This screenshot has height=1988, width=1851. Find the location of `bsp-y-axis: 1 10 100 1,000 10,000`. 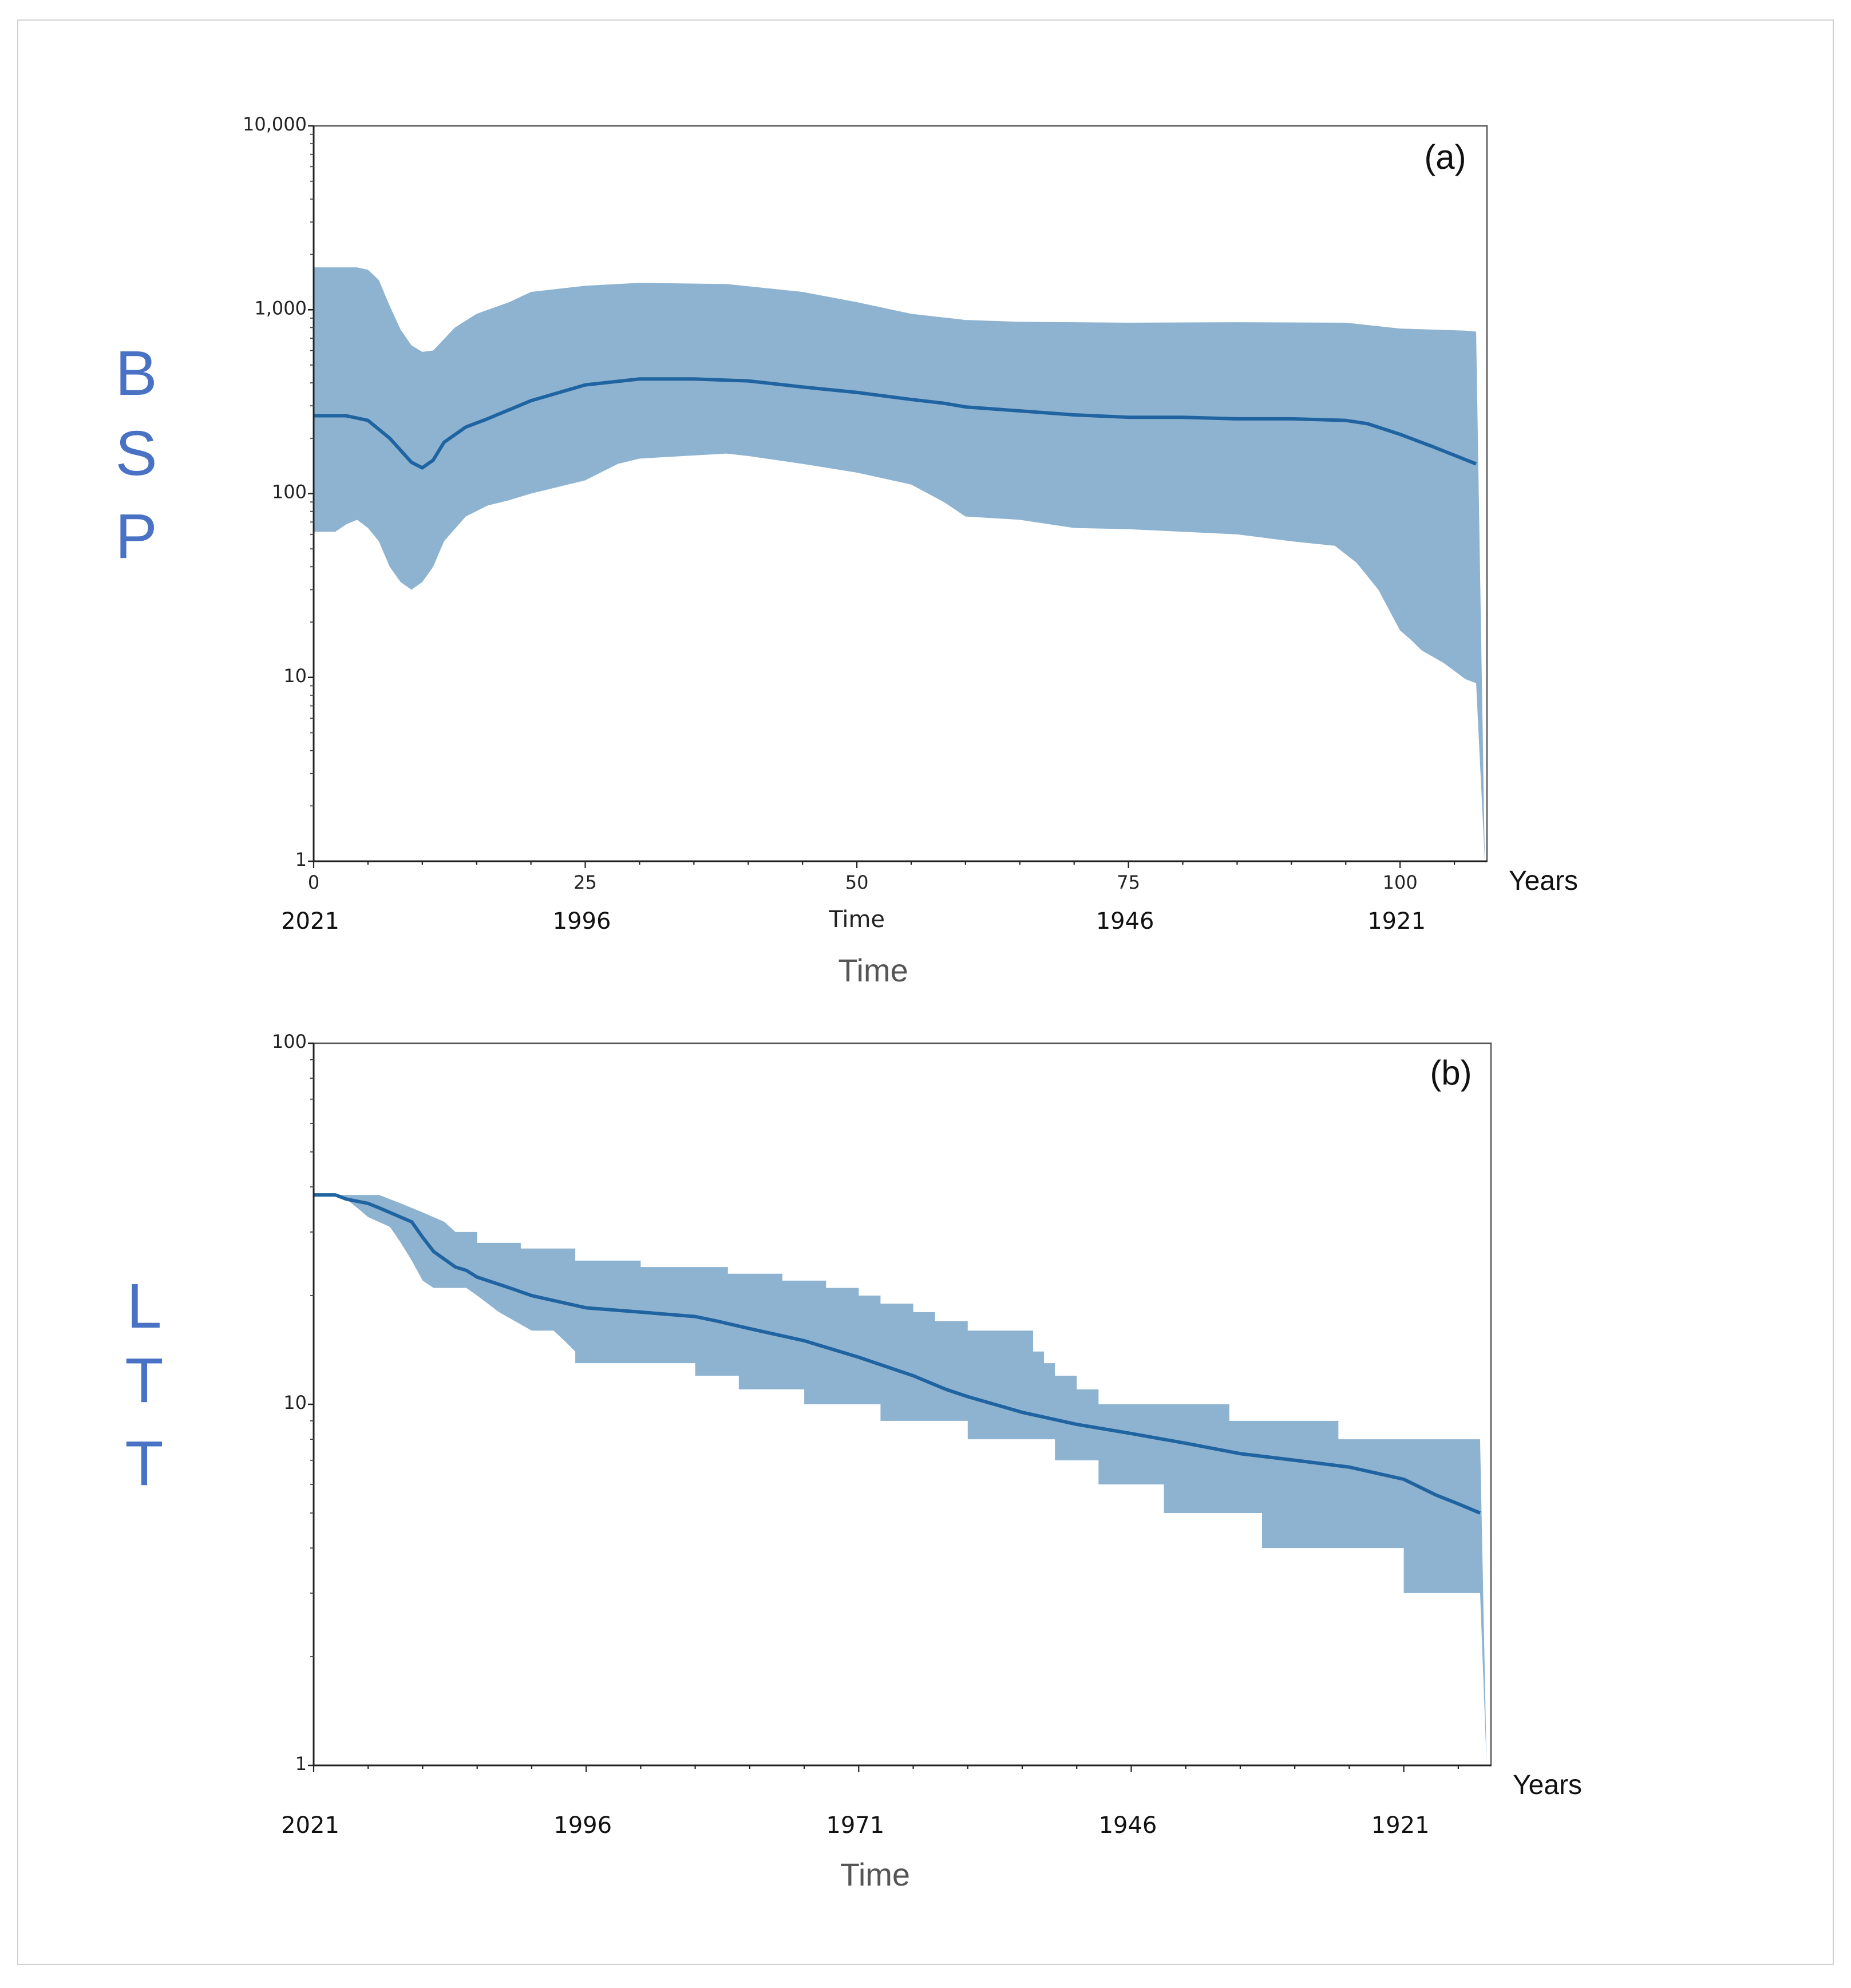

bsp-y-axis: 1 10 100 1,000 10,000 is located at coordinates (278, 492).